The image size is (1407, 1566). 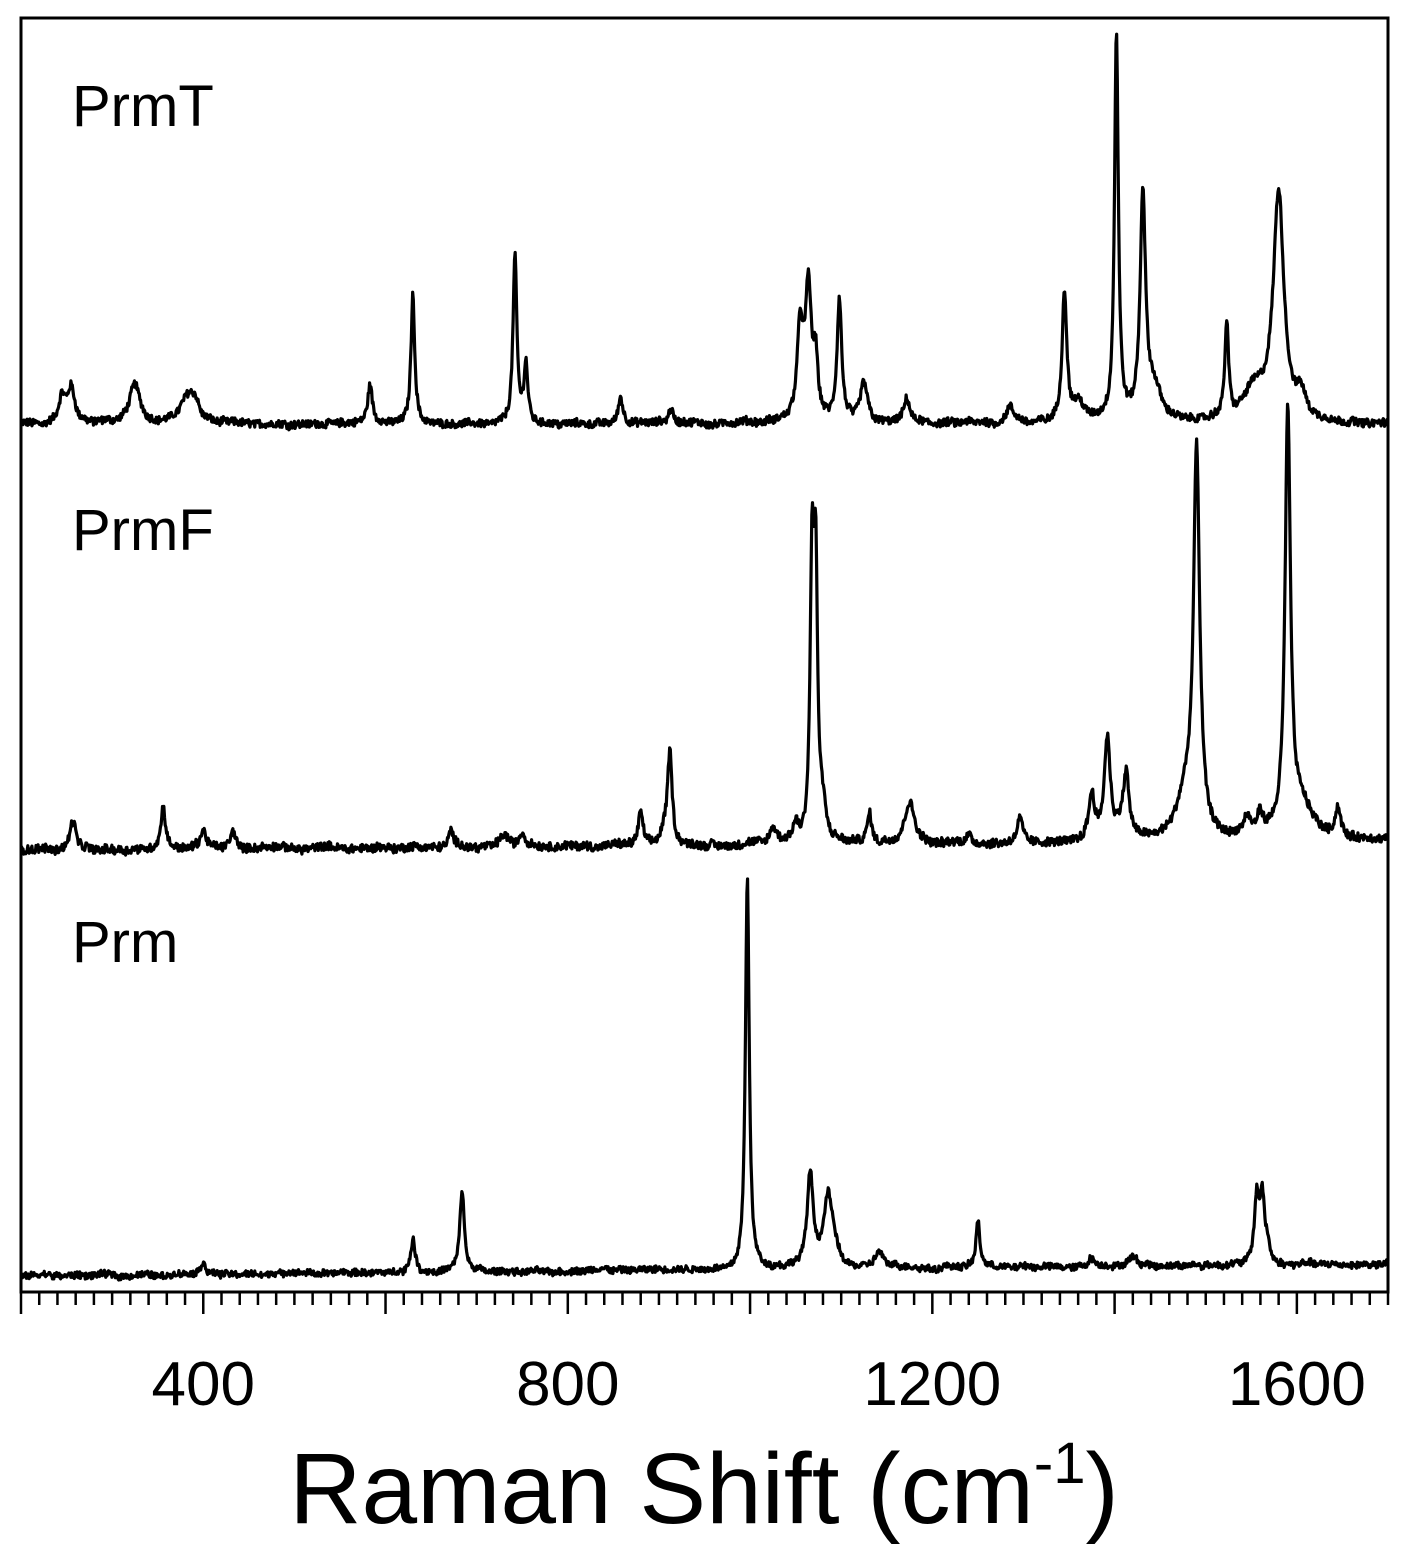 What do you see at coordinates (932, 1384) in the screenshot?
I see `x-tick-label: 1200` at bounding box center [932, 1384].